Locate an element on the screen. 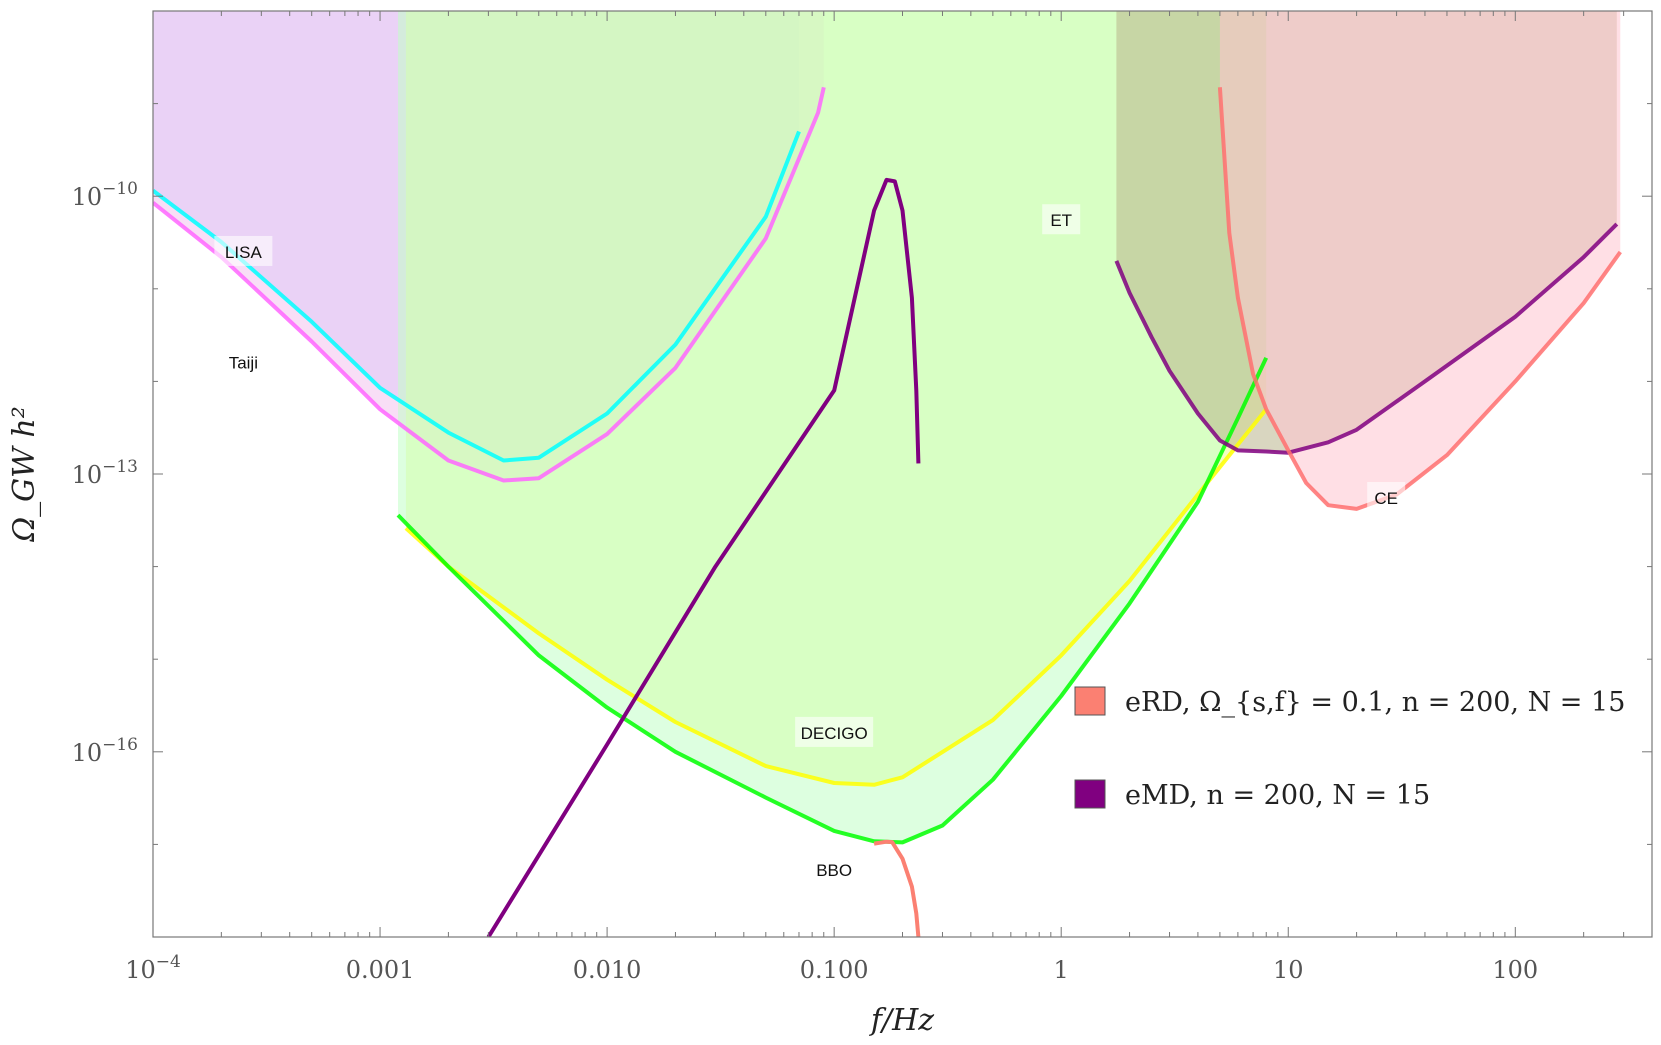 Image resolution: width=1661 pixels, height=1045 pixels. y-tick-label: 10−13 is located at coordinates (105, 473).